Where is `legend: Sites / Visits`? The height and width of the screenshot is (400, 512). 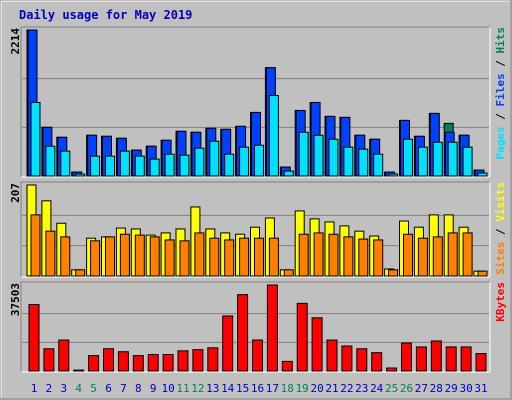 legend: Sites / Visits is located at coordinates (500, 228).